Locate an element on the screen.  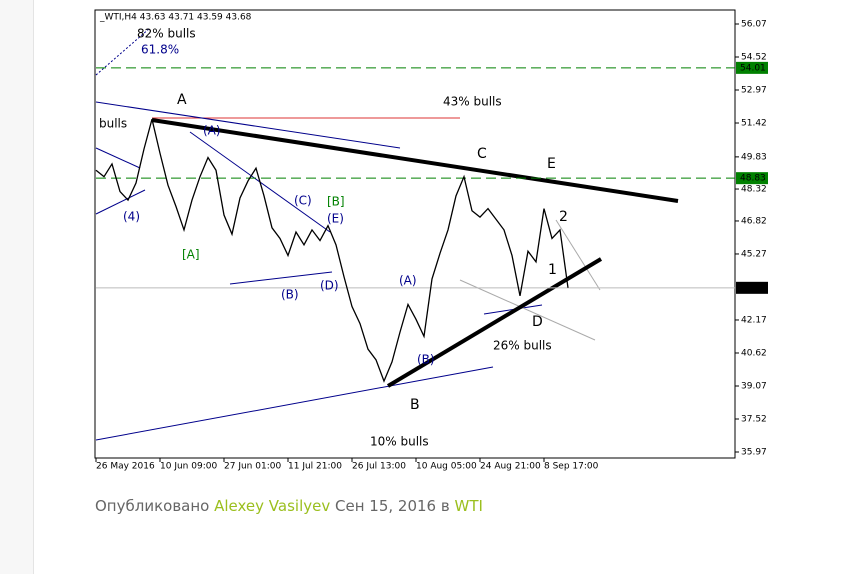
annotation: (D) is located at coordinates (329, 286).